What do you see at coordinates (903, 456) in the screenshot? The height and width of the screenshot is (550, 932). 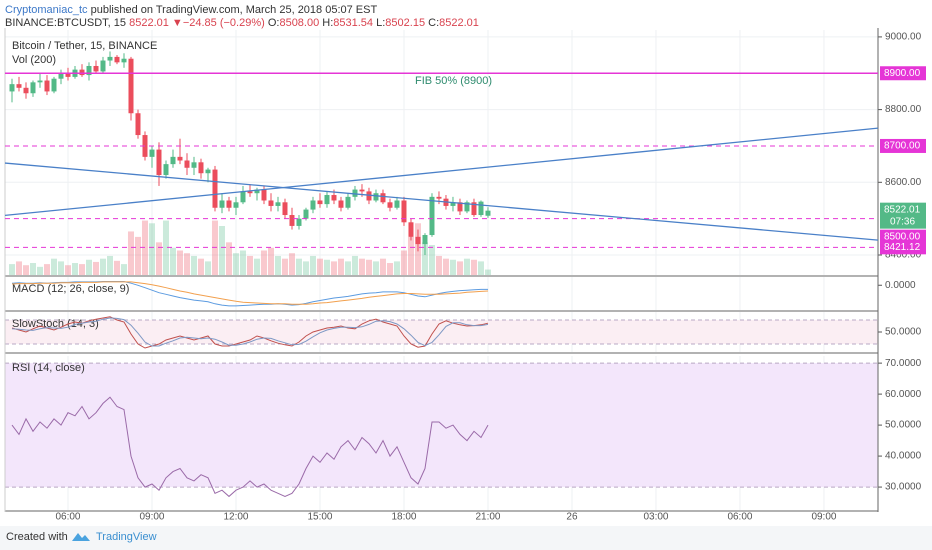 I see `y-tick-label: 40.0000` at bounding box center [903, 456].